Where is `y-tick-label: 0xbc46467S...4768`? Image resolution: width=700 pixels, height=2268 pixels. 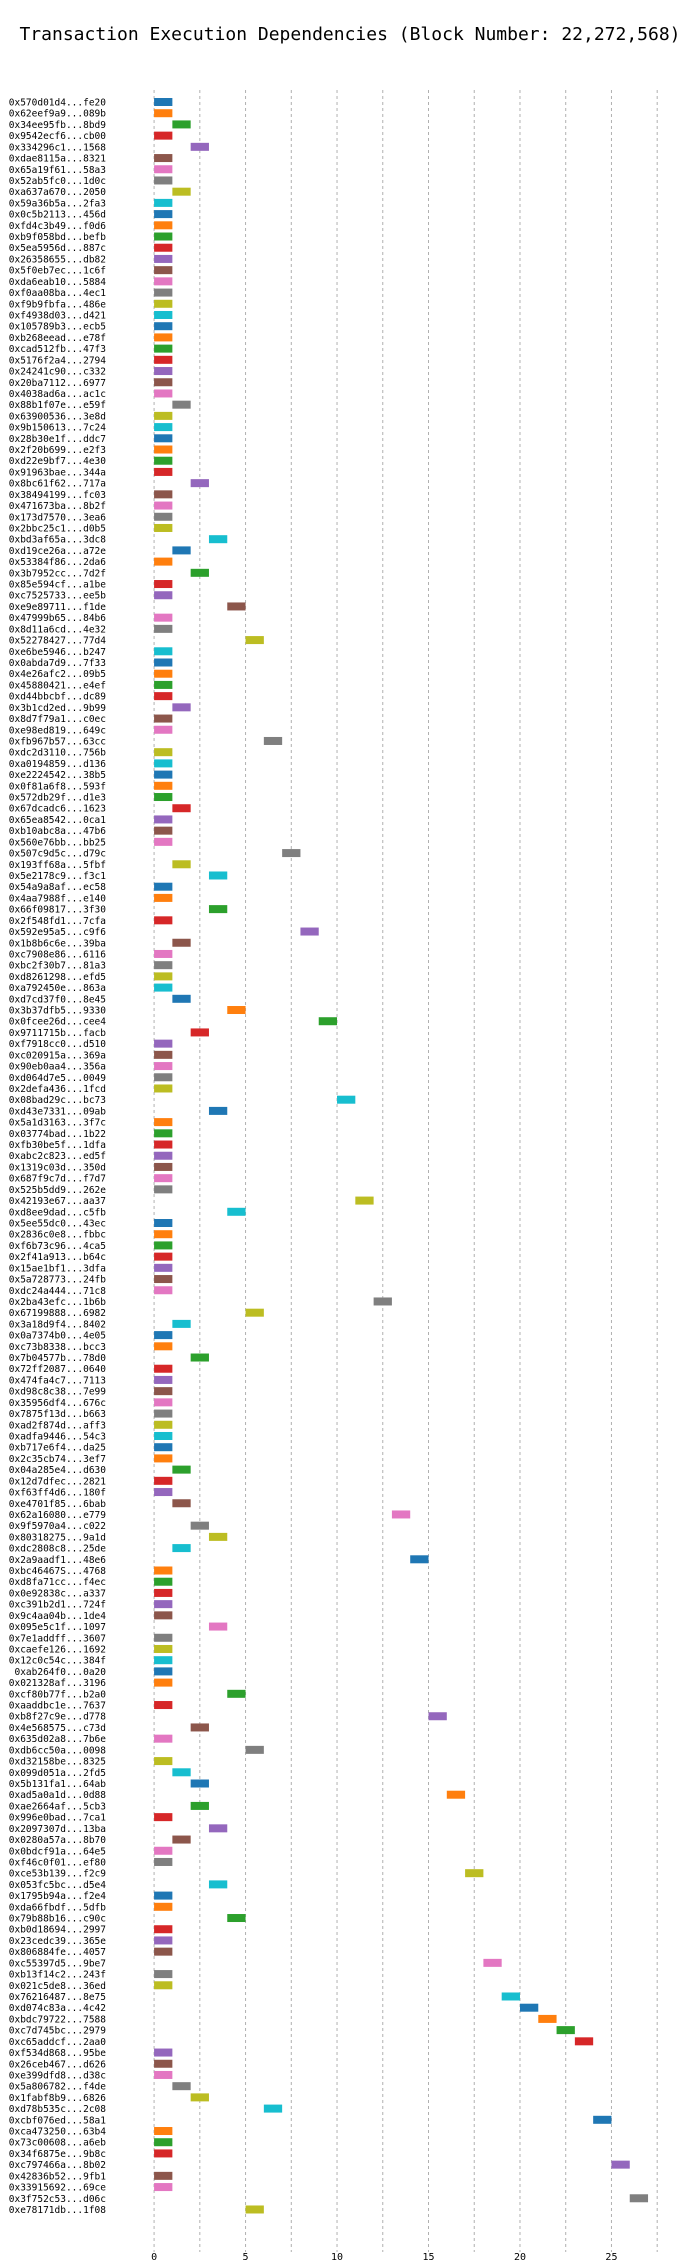 y-tick-label: 0xbc46467S...4768 is located at coordinates (58, 1571).